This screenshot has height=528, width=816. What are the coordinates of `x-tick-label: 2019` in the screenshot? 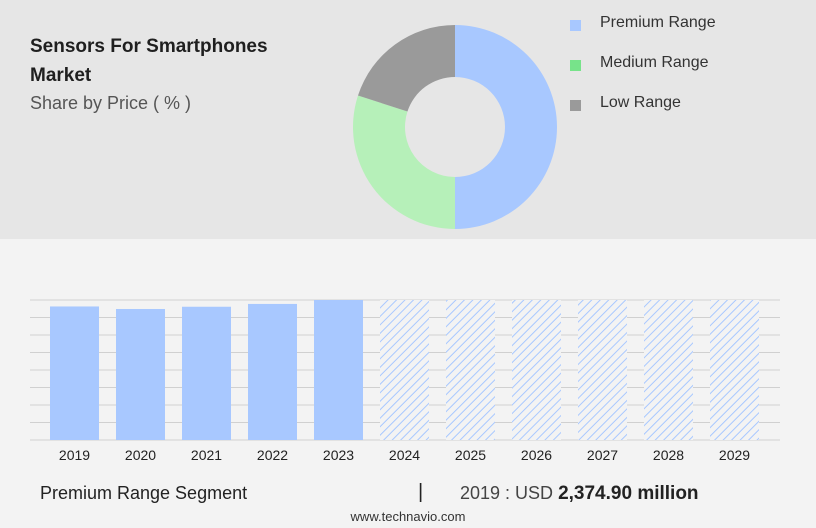 It's located at (74, 455).